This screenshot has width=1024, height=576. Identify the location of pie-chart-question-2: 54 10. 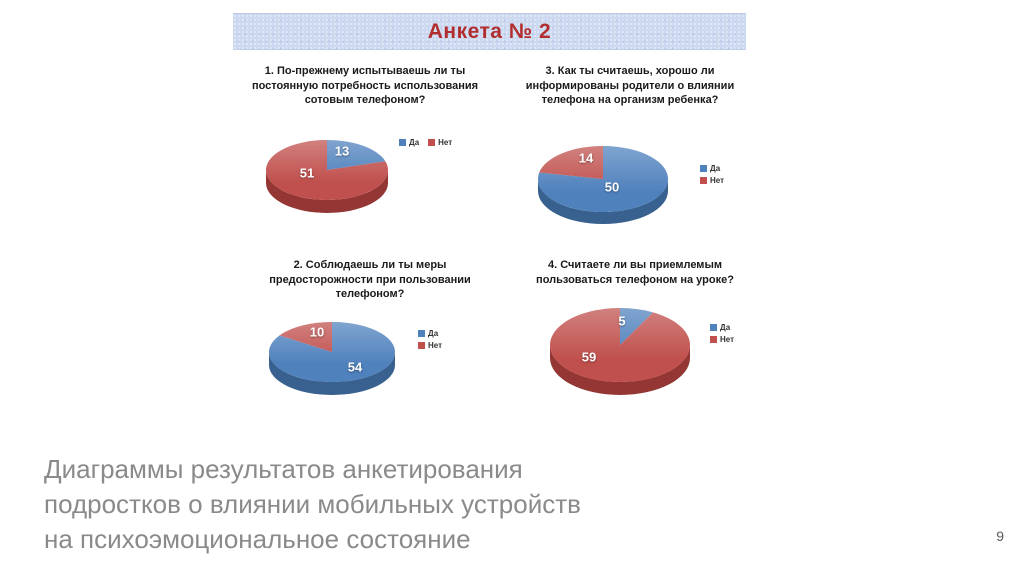
(332, 358).